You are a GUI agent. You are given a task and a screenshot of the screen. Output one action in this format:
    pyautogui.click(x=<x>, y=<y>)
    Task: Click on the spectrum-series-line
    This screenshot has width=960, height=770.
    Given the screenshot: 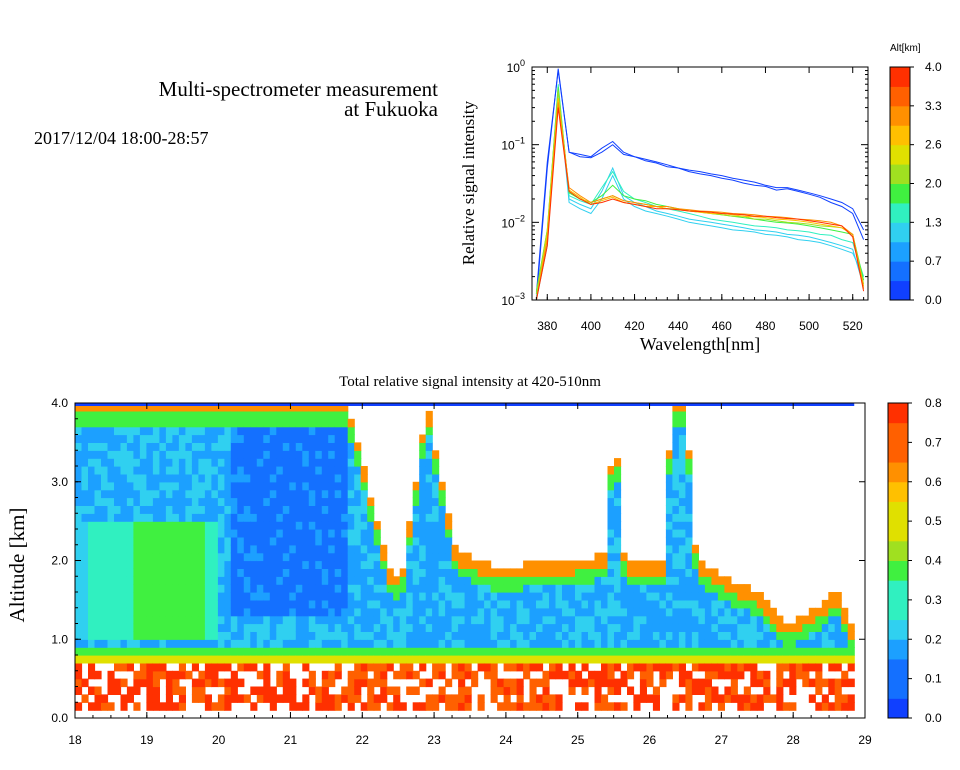 What is the action you would take?
    pyautogui.click(x=700, y=195)
    